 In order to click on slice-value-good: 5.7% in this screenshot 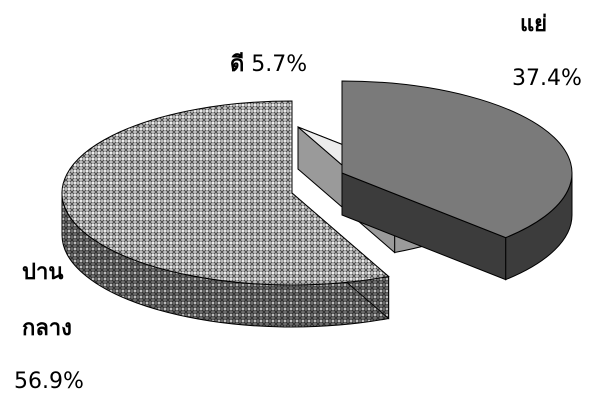, I will do `click(279, 64)`.